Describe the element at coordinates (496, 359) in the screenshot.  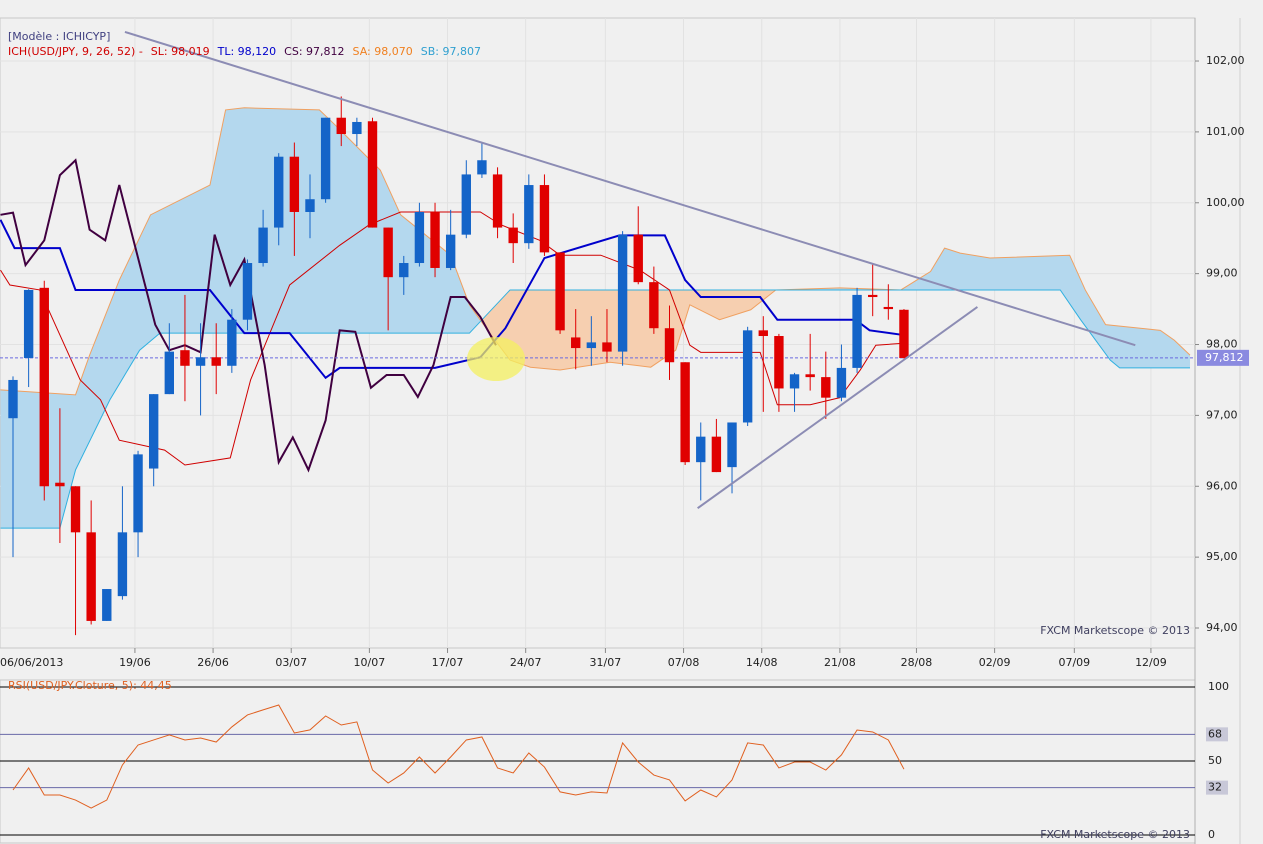
I see `highlight-ellipse` at that location.